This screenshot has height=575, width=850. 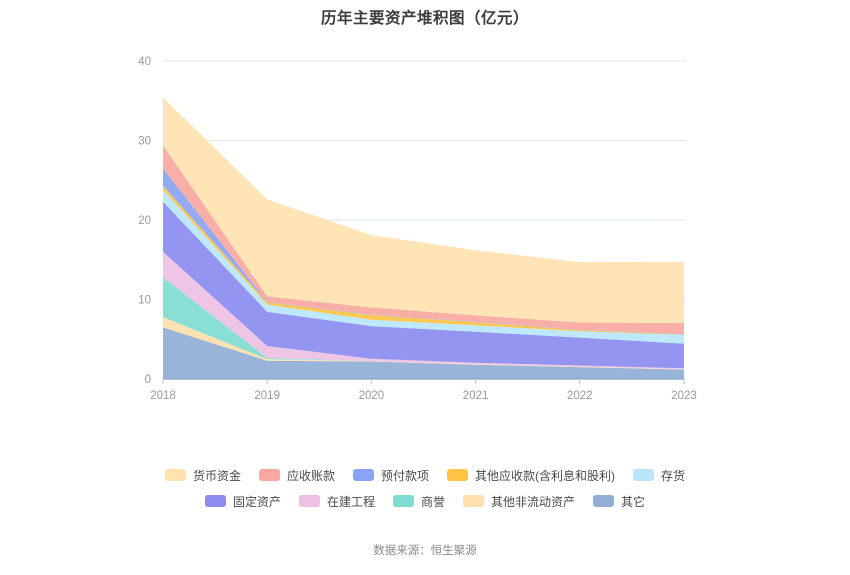 What do you see at coordinates (432, 501) in the screenshot?
I see `legend-item-label: 商誉` at bounding box center [432, 501].